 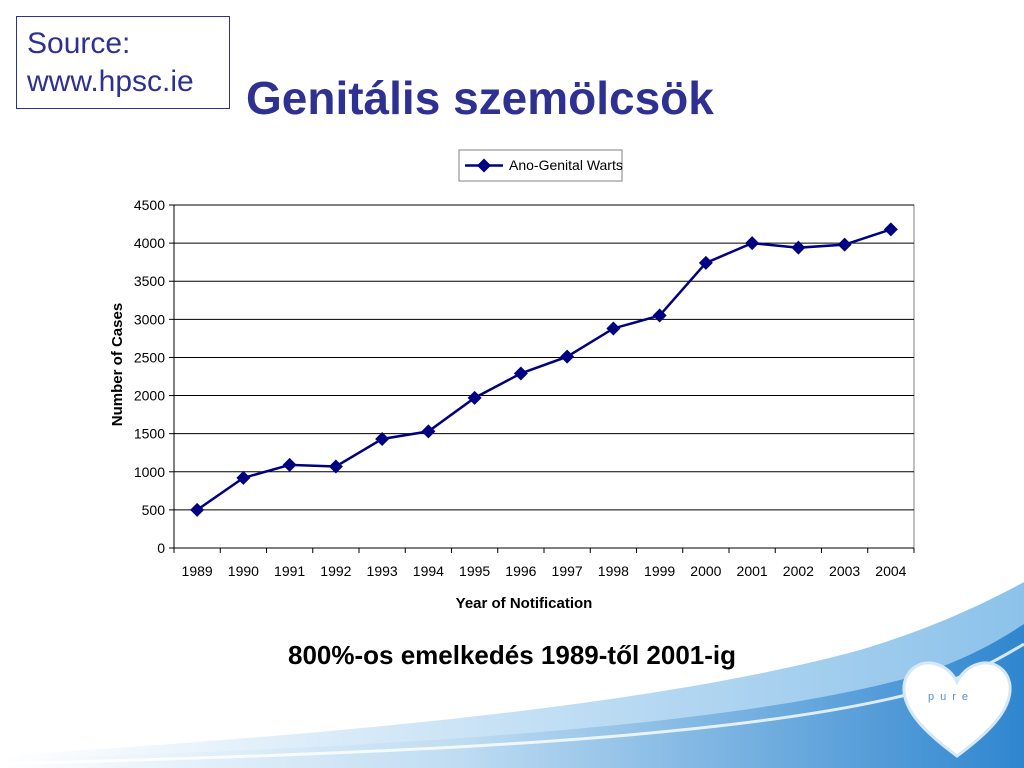 What do you see at coordinates (335, 571) in the screenshot?
I see `x-tick-label: 1992` at bounding box center [335, 571].